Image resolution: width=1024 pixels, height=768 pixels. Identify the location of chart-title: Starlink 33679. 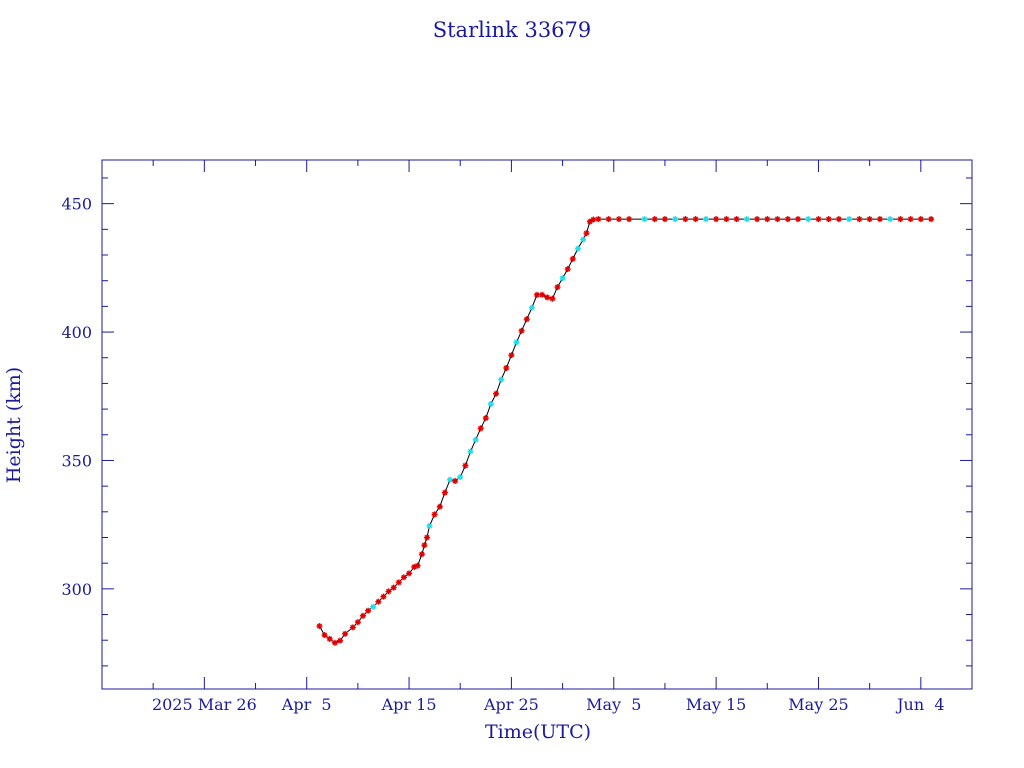
(512, 30).